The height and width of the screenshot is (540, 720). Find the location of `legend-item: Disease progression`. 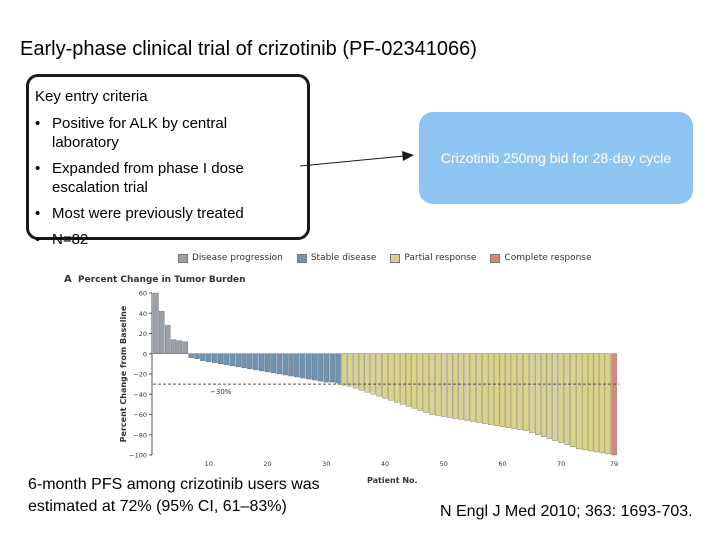

legend-item: Disease progression is located at coordinates (230, 258).